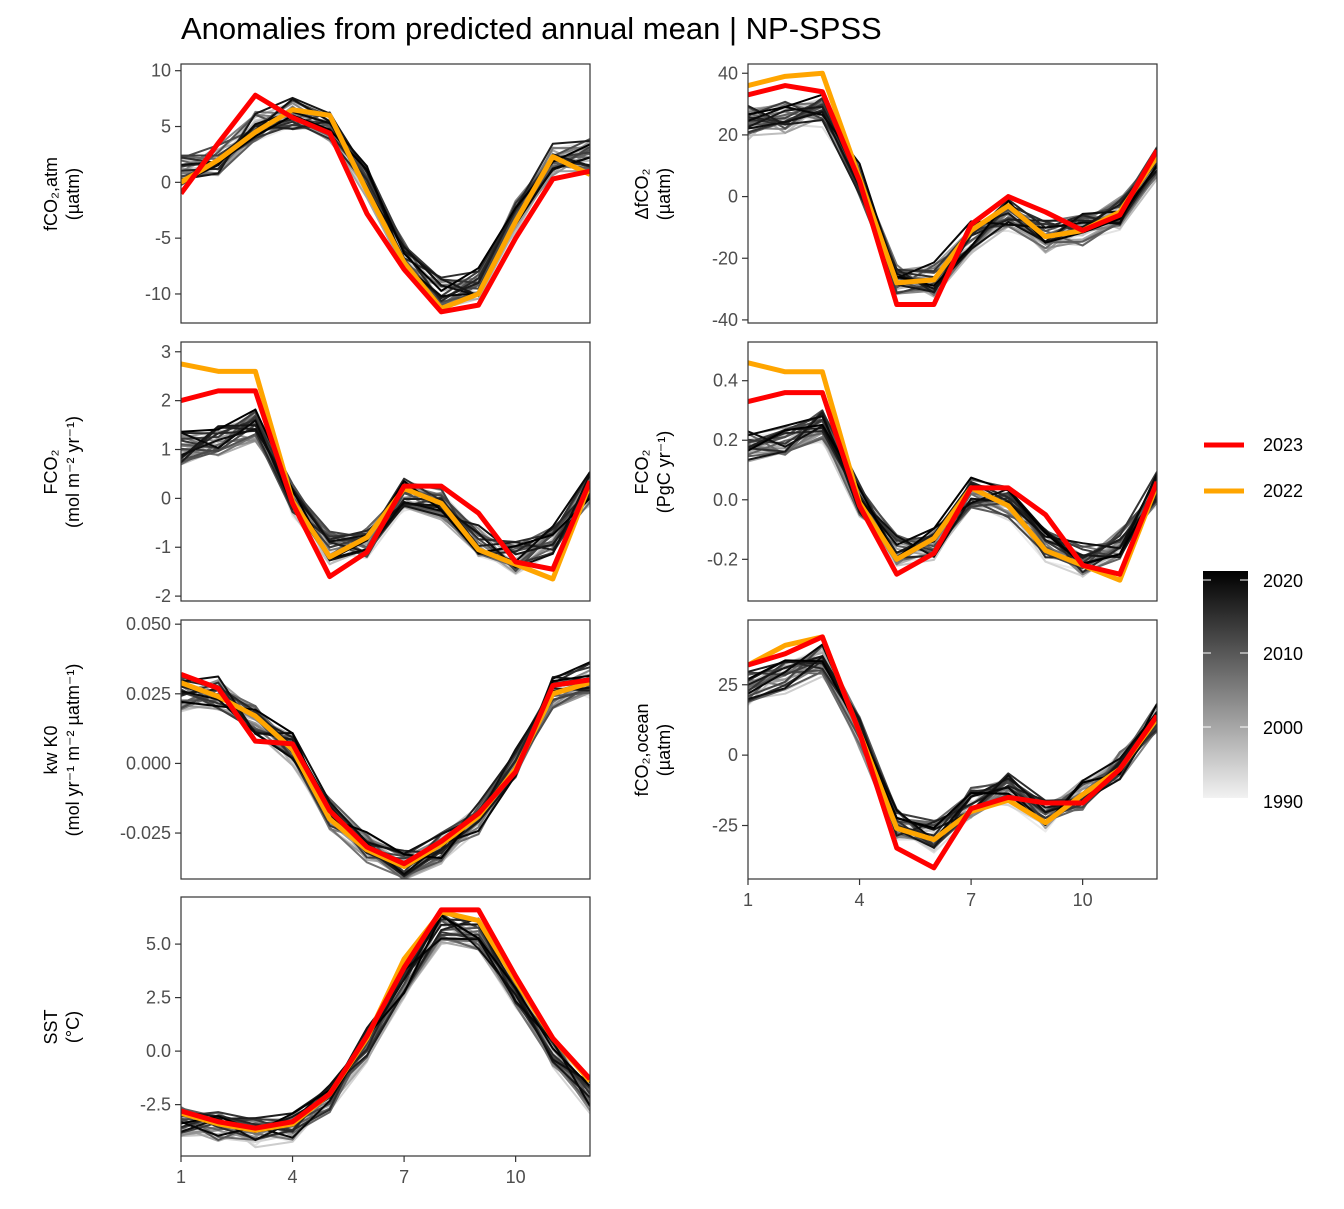 Image resolution: width=1344 pixels, height=1209 pixels. I want to click on y-tick-label: 0.2, so click(725, 440).